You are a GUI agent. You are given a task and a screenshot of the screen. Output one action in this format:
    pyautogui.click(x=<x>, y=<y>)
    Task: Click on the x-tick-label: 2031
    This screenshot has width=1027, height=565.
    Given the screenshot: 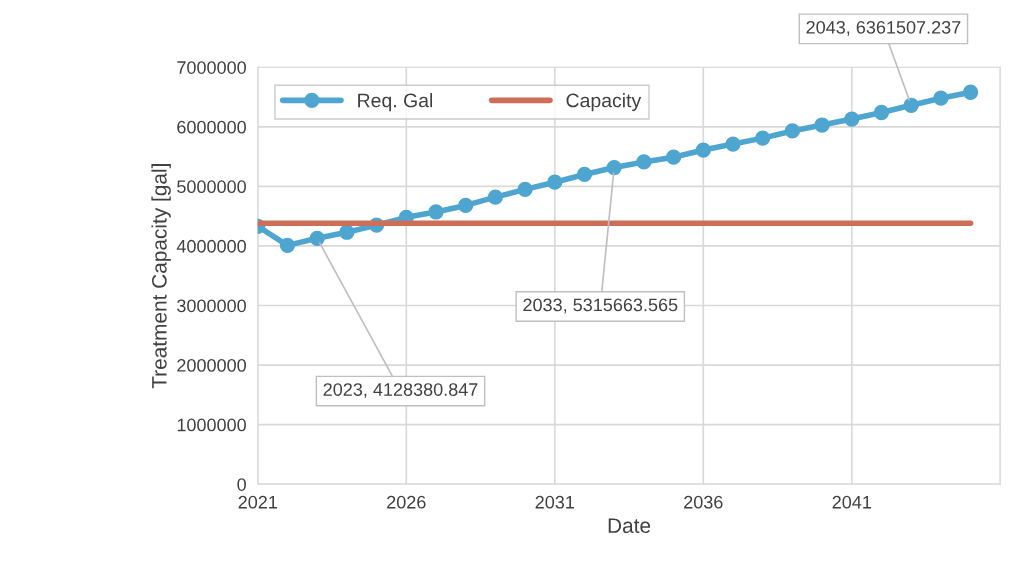 What is the action you would take?
    pyautogui.click(x=554, y=502)
    